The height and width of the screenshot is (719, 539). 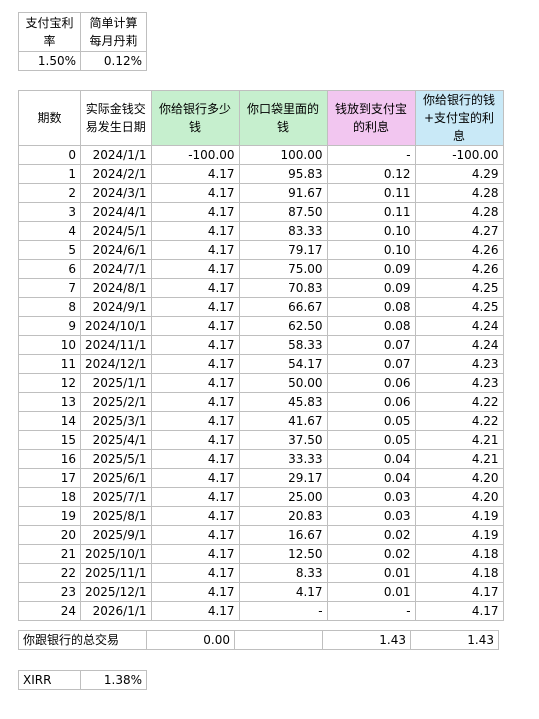 I want to click on monthly-rate-header: 简单计算每月丹莉, so click(x=113, y=32).